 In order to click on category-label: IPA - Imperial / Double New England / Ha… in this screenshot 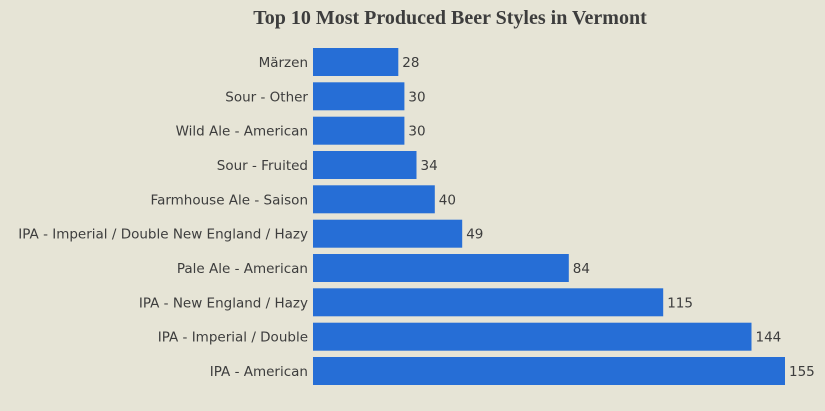, I will do `click(163, 235)`.